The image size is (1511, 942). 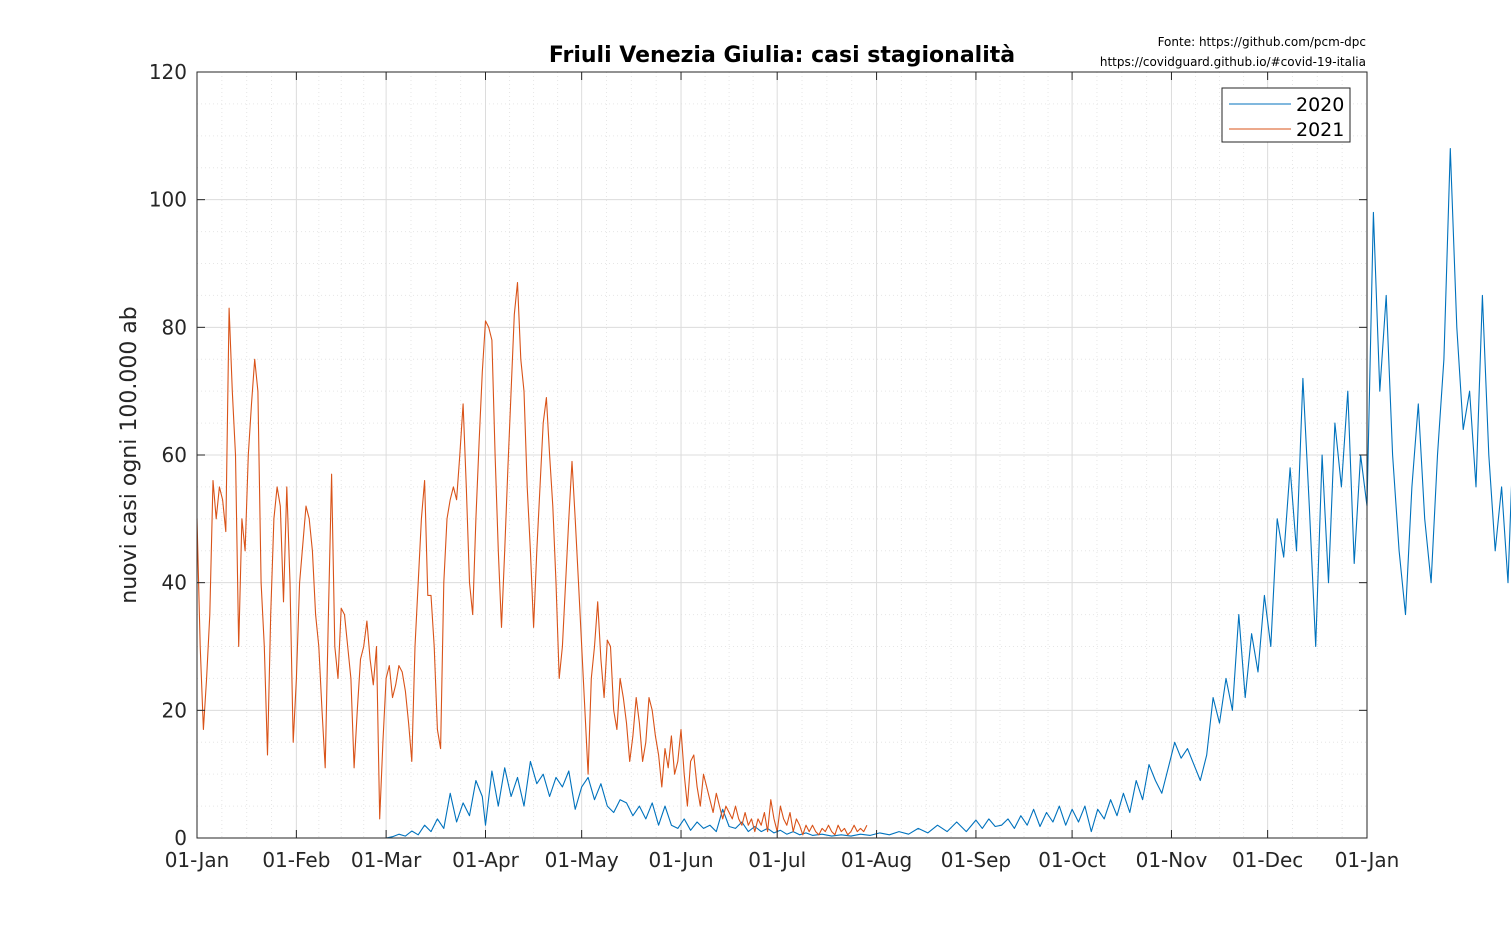 What do you see at coordinates (174, 710) in the screenshot?
I see `y-tick-label: 20` at bounding box center [174, 710].